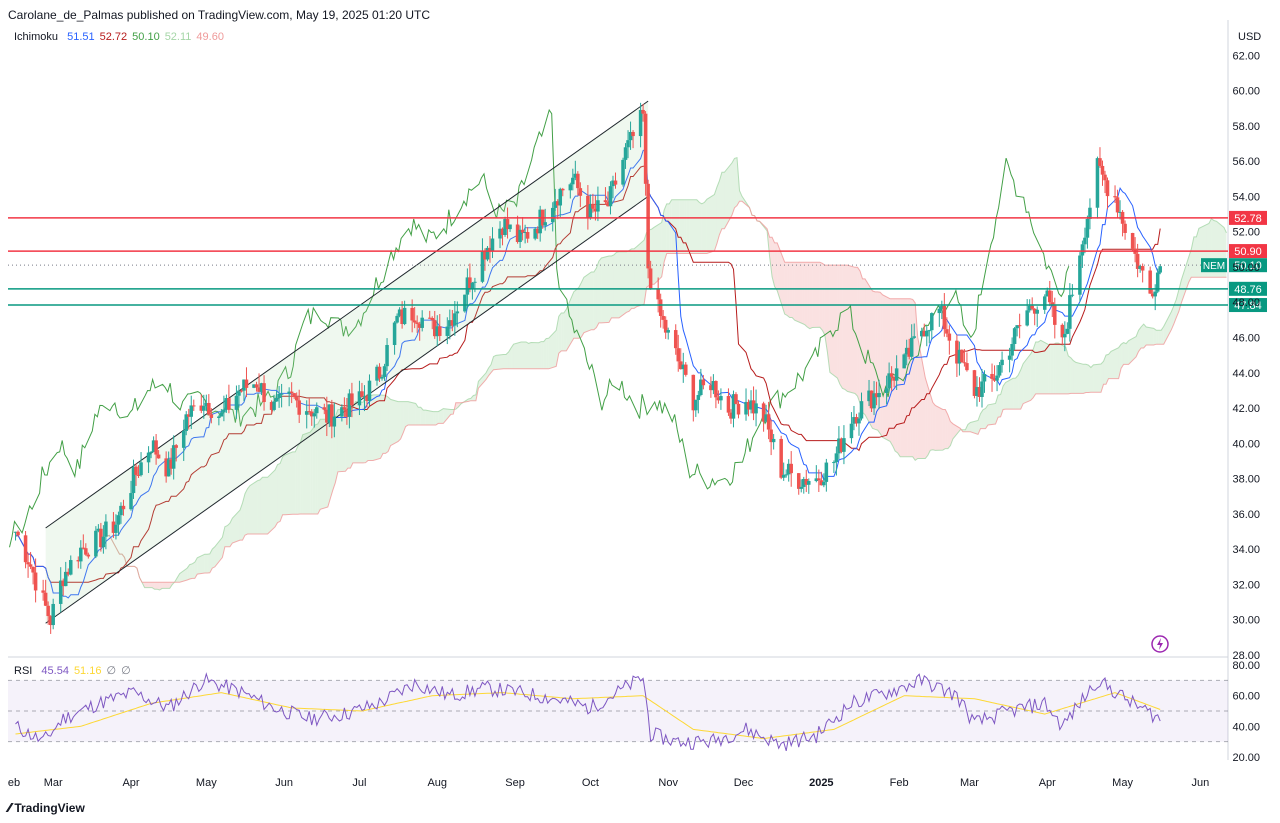 The image size is (1280, 823). Describe the element at coordinates (1246, 727) in the screenshot. I see `rsi-y-tick-label: 40.00` at that location.